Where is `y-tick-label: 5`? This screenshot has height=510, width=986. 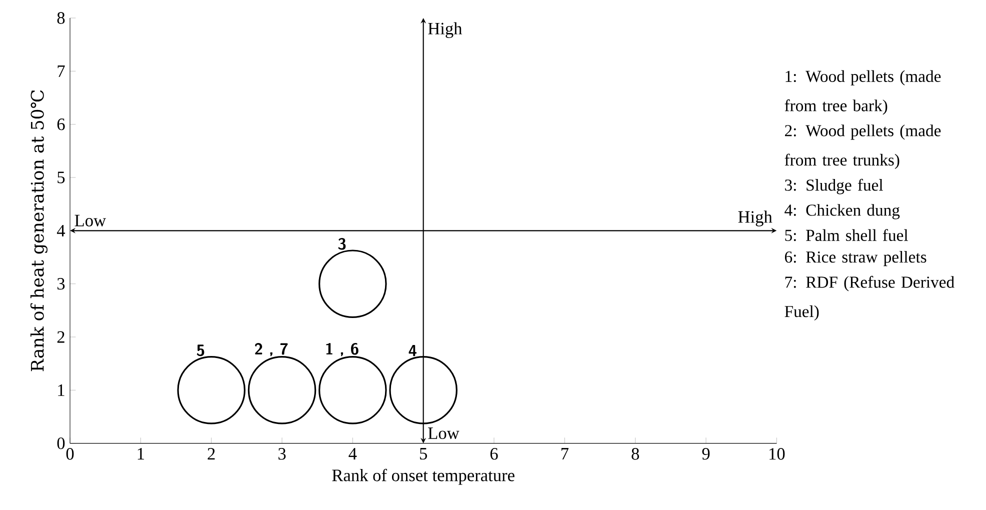
y-tick-label: 5 is located at coordinates (61, 178).